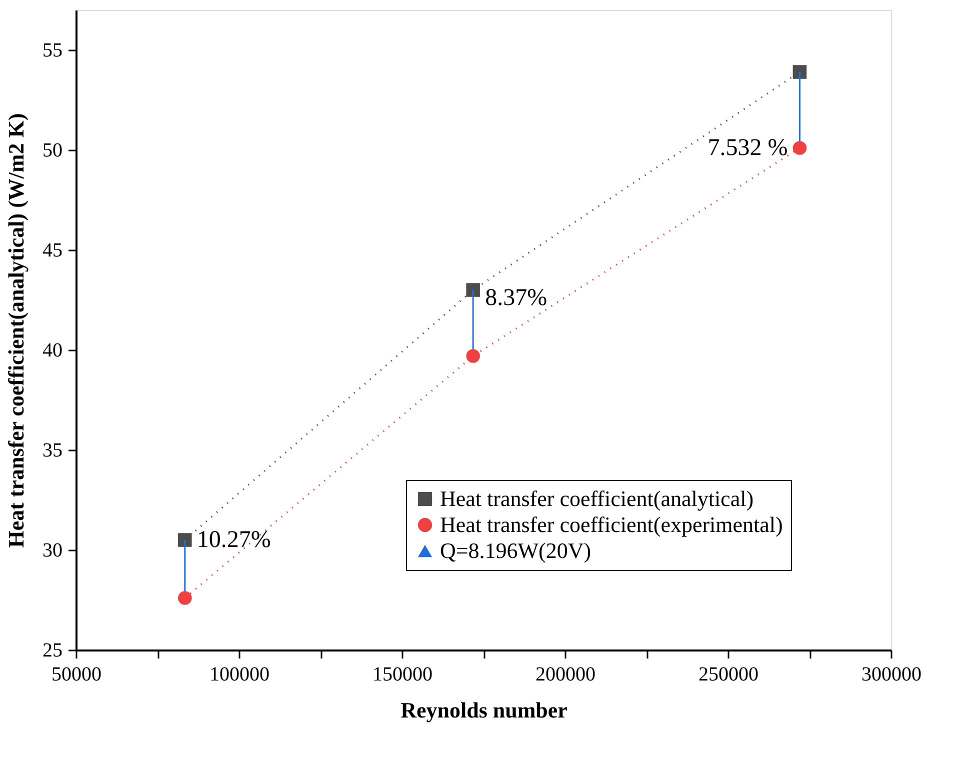  Describe the element at coordinates (52, 251) in the screenshot. I see `y-tick-label: 45` at that location.